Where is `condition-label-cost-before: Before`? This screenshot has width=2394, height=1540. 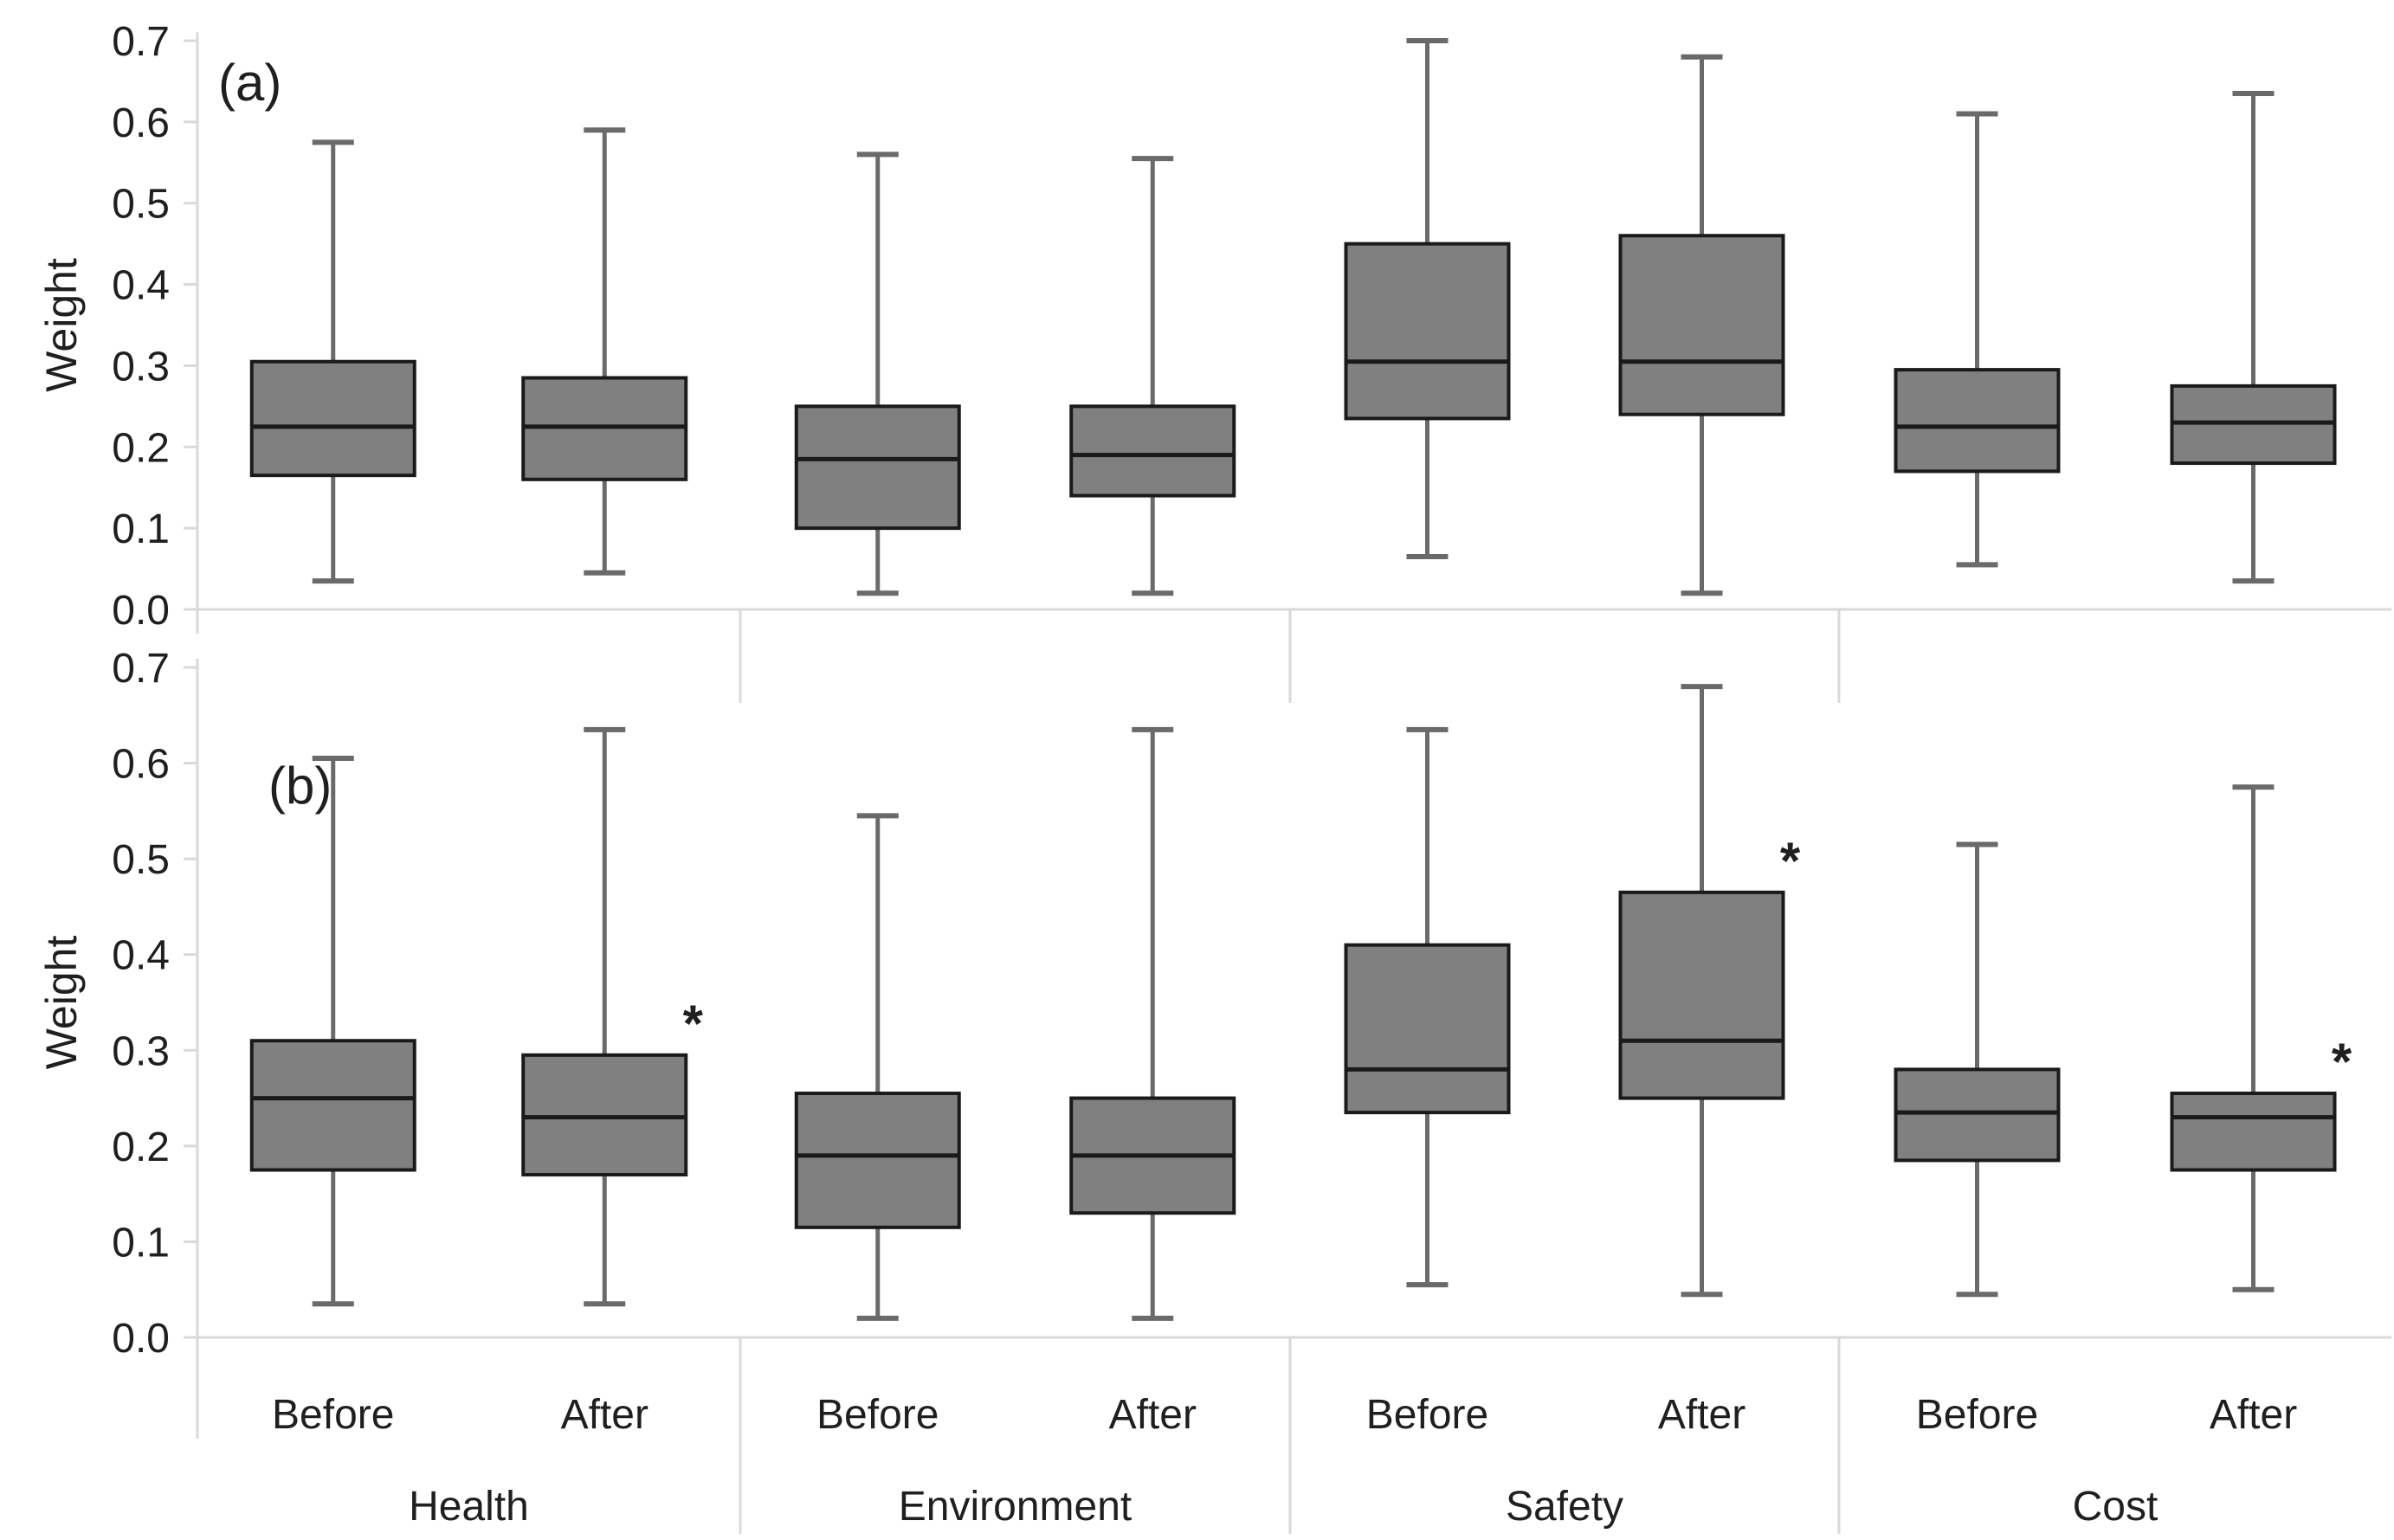 condition-label-cost-before: Before is located at coordinates (1977, 1415).